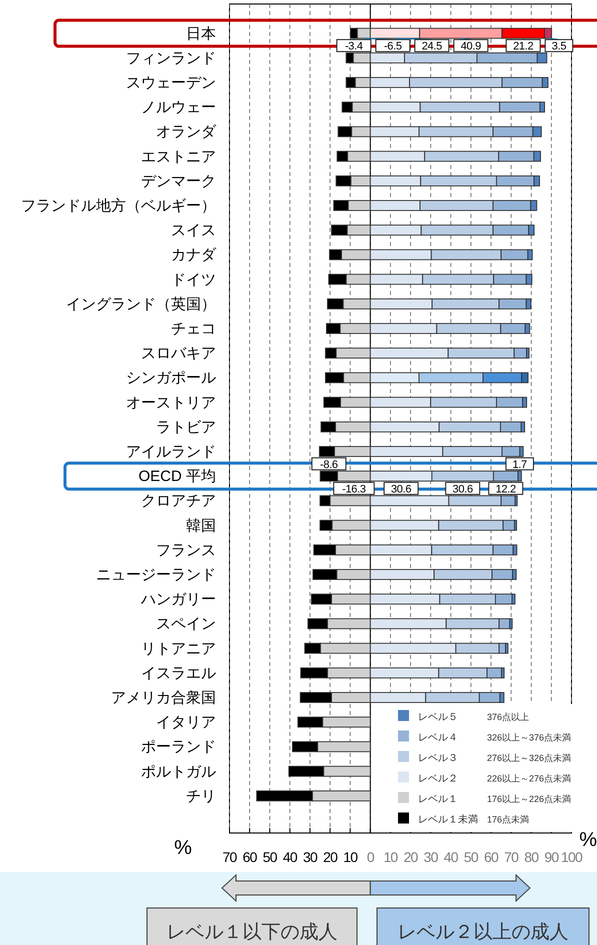 The width and height of the screenshot is (597, 945). What do you see at coordinates (156, 575) in the screenshot?
I see `y-tick-label: ニュージーランド` at bounding box center [156, 575].